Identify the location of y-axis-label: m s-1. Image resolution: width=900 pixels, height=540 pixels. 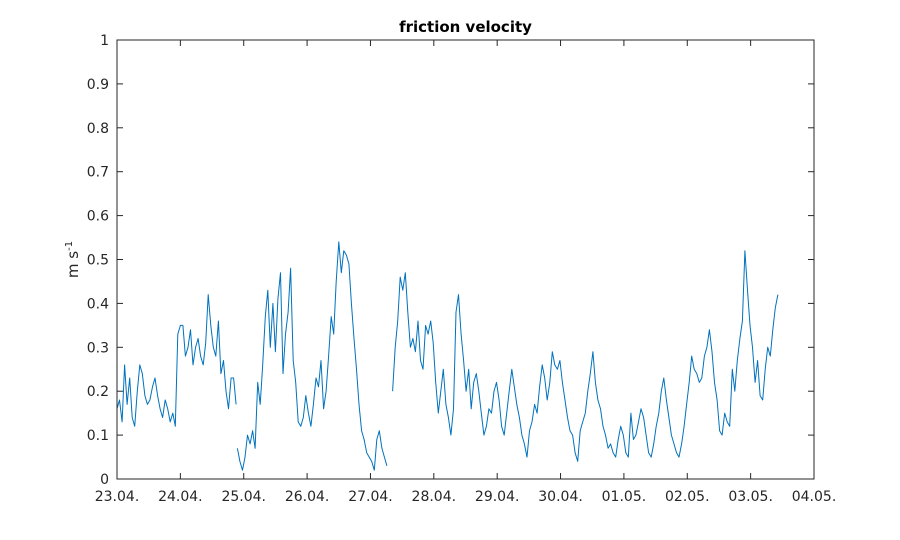
(73, 259).